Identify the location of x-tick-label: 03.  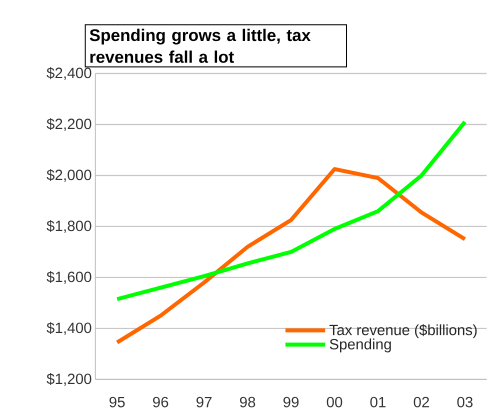
(465, 402).